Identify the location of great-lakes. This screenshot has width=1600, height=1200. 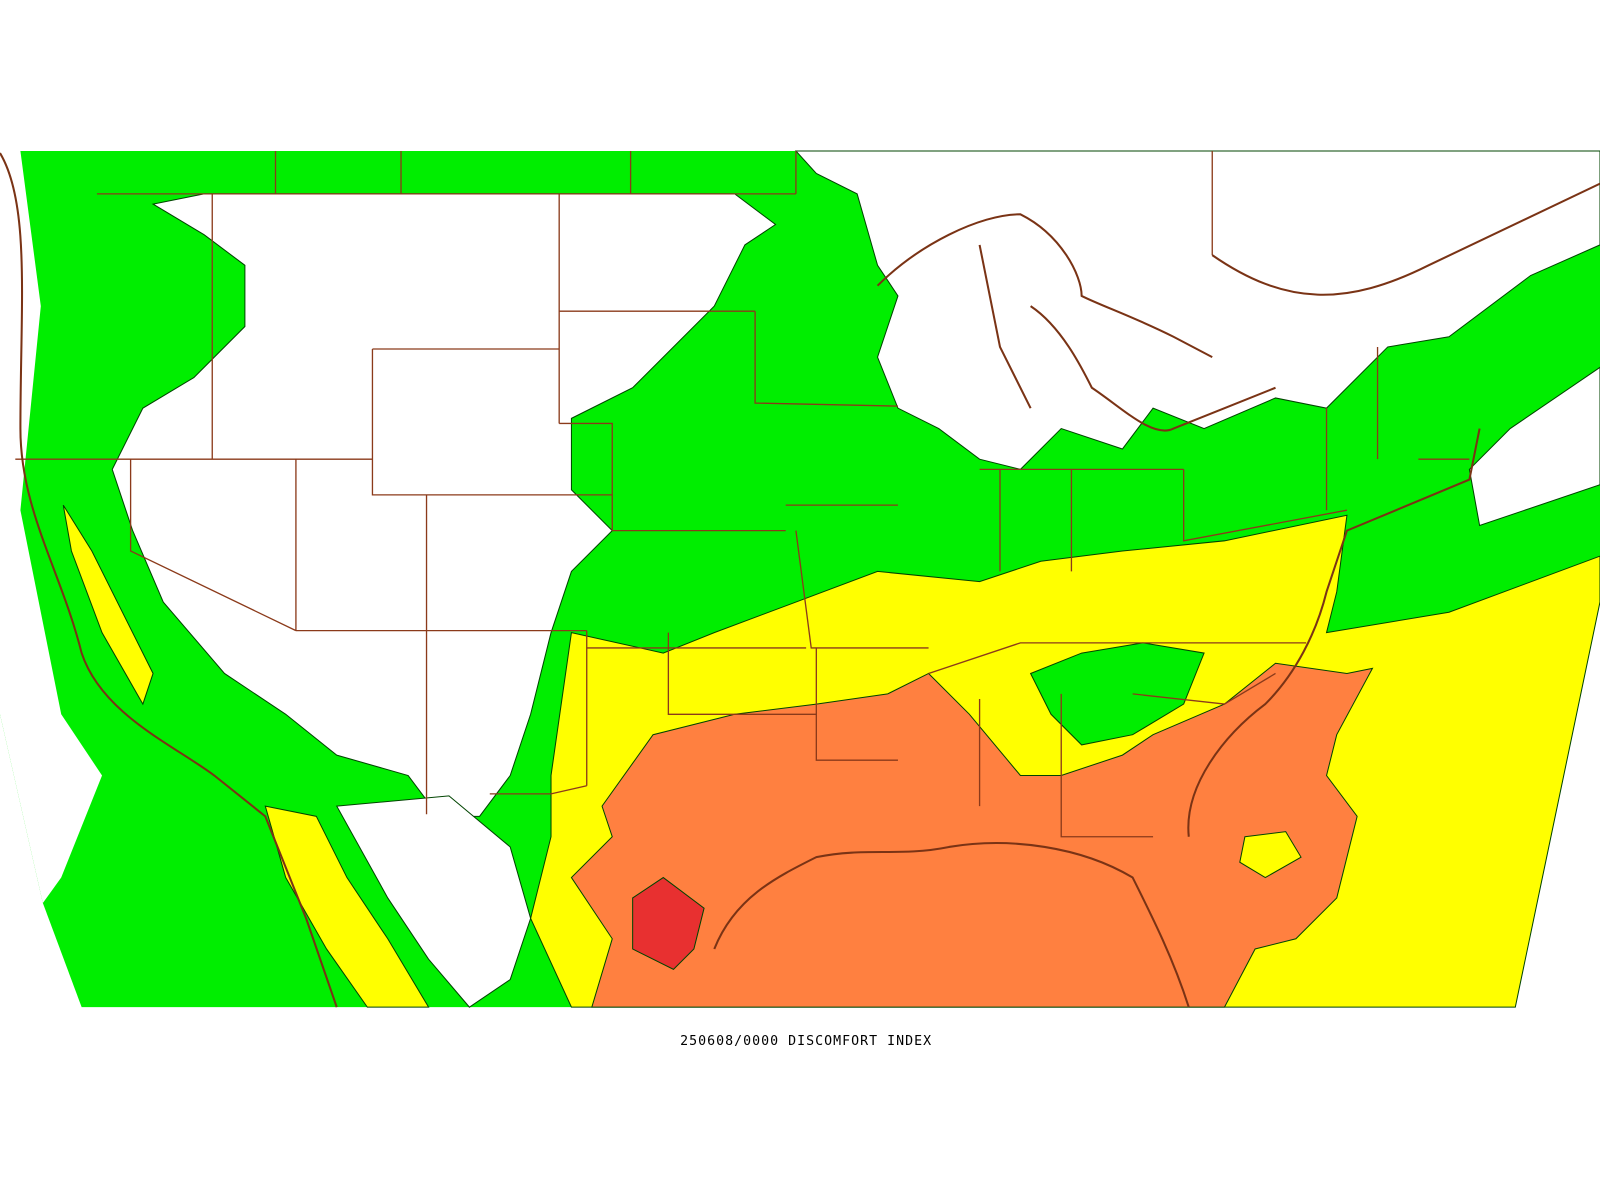
(1238, 307).